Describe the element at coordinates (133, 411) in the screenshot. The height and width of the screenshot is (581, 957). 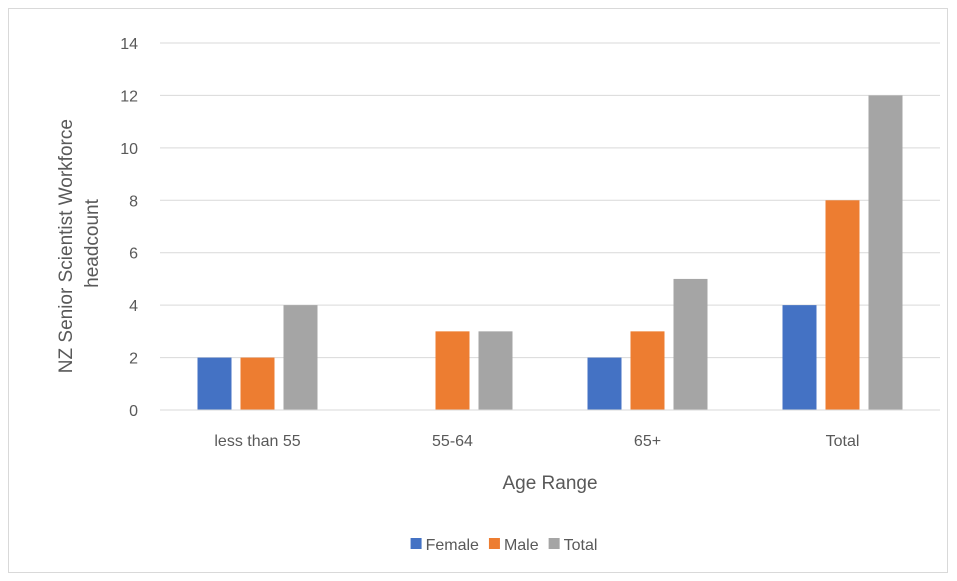
I see `y-tick-label: 0` at that location.